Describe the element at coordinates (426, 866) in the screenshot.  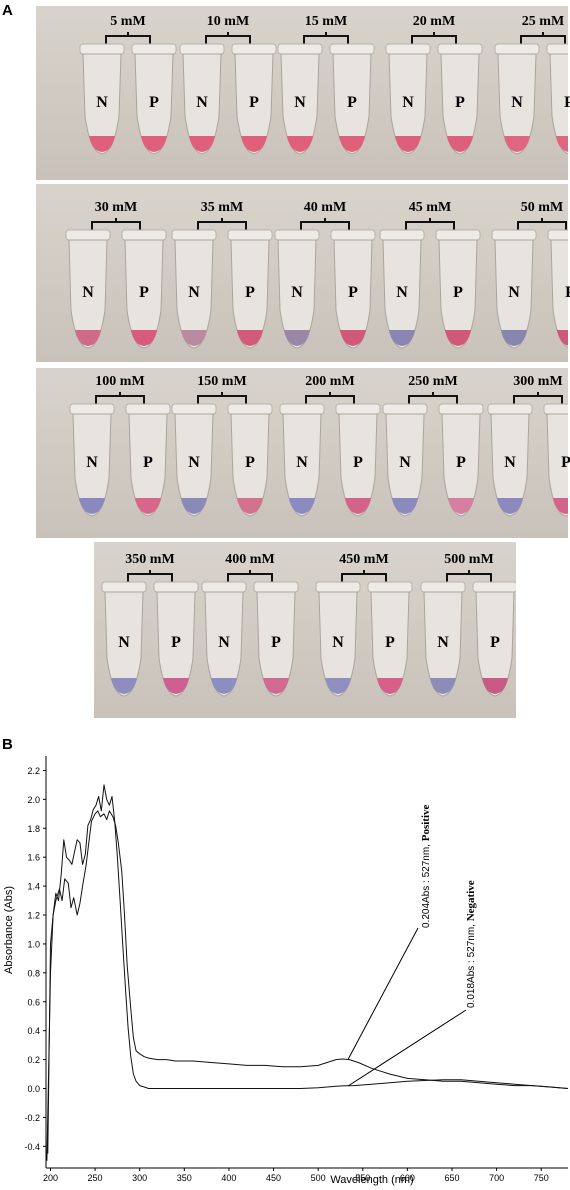
I see `annotation-label: 0.204Abs : 527nm, Positive` at that location.